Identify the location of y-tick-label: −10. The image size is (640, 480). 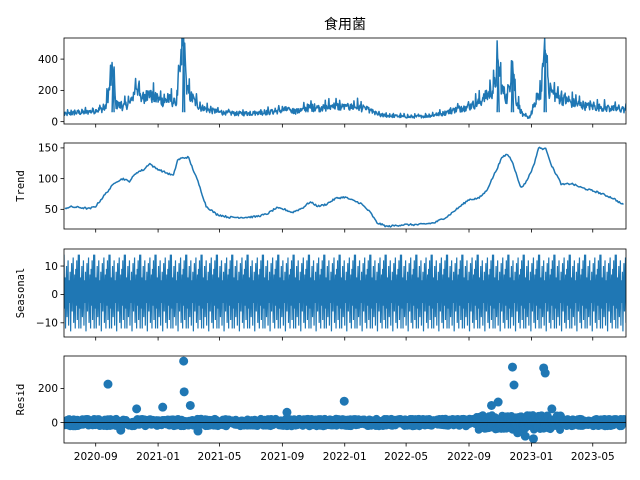
(47, 324).